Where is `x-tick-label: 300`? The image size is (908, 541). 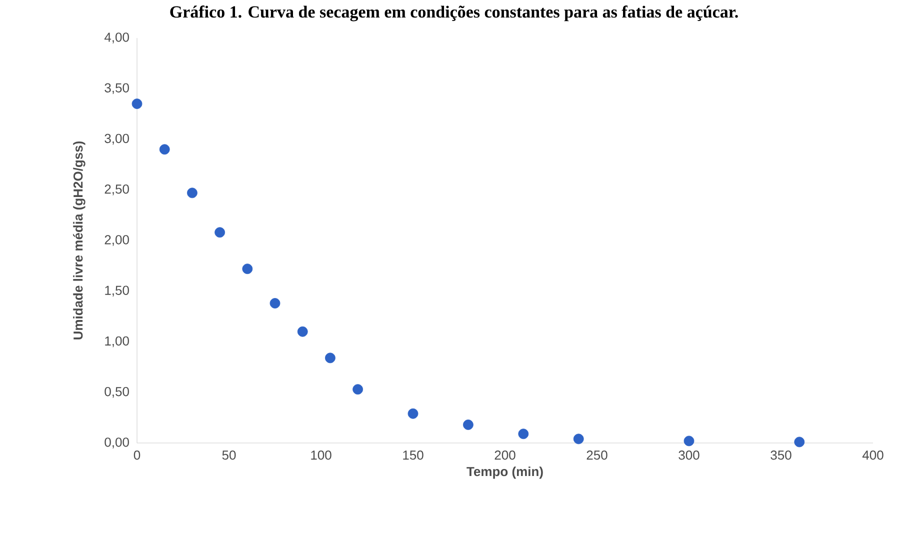
x-tick-label: 300 is located at coordinates (689, 455).